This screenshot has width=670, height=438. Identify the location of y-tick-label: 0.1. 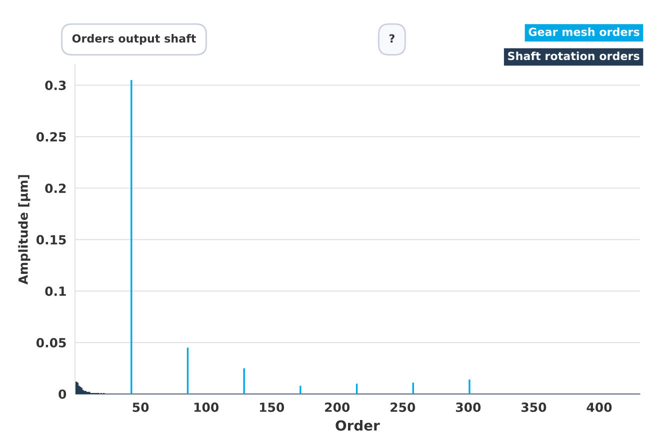
(55, 291).